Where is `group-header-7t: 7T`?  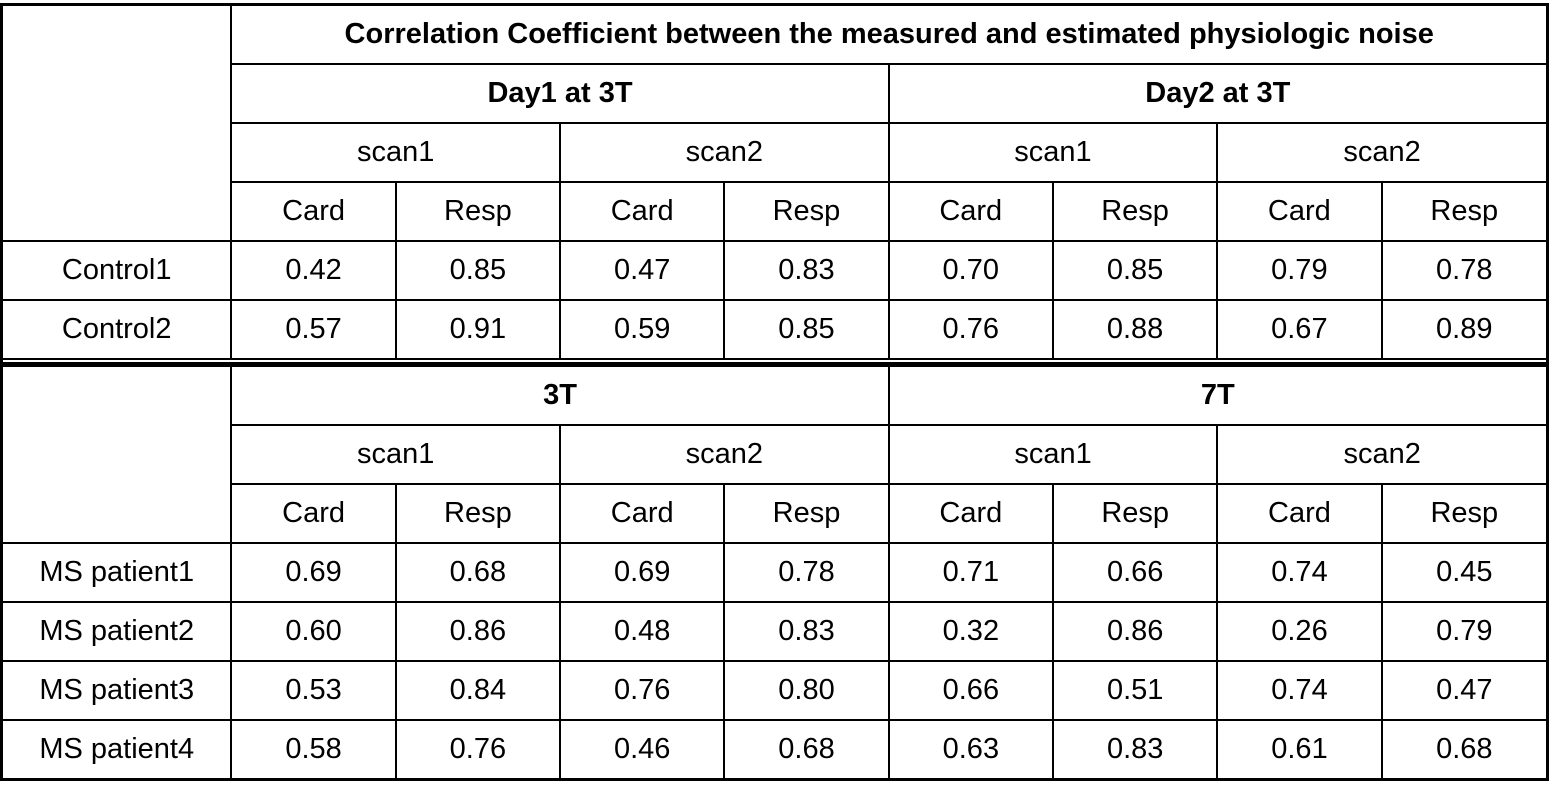
group-header-7t: 7T is located at coordinates (1216, 396).